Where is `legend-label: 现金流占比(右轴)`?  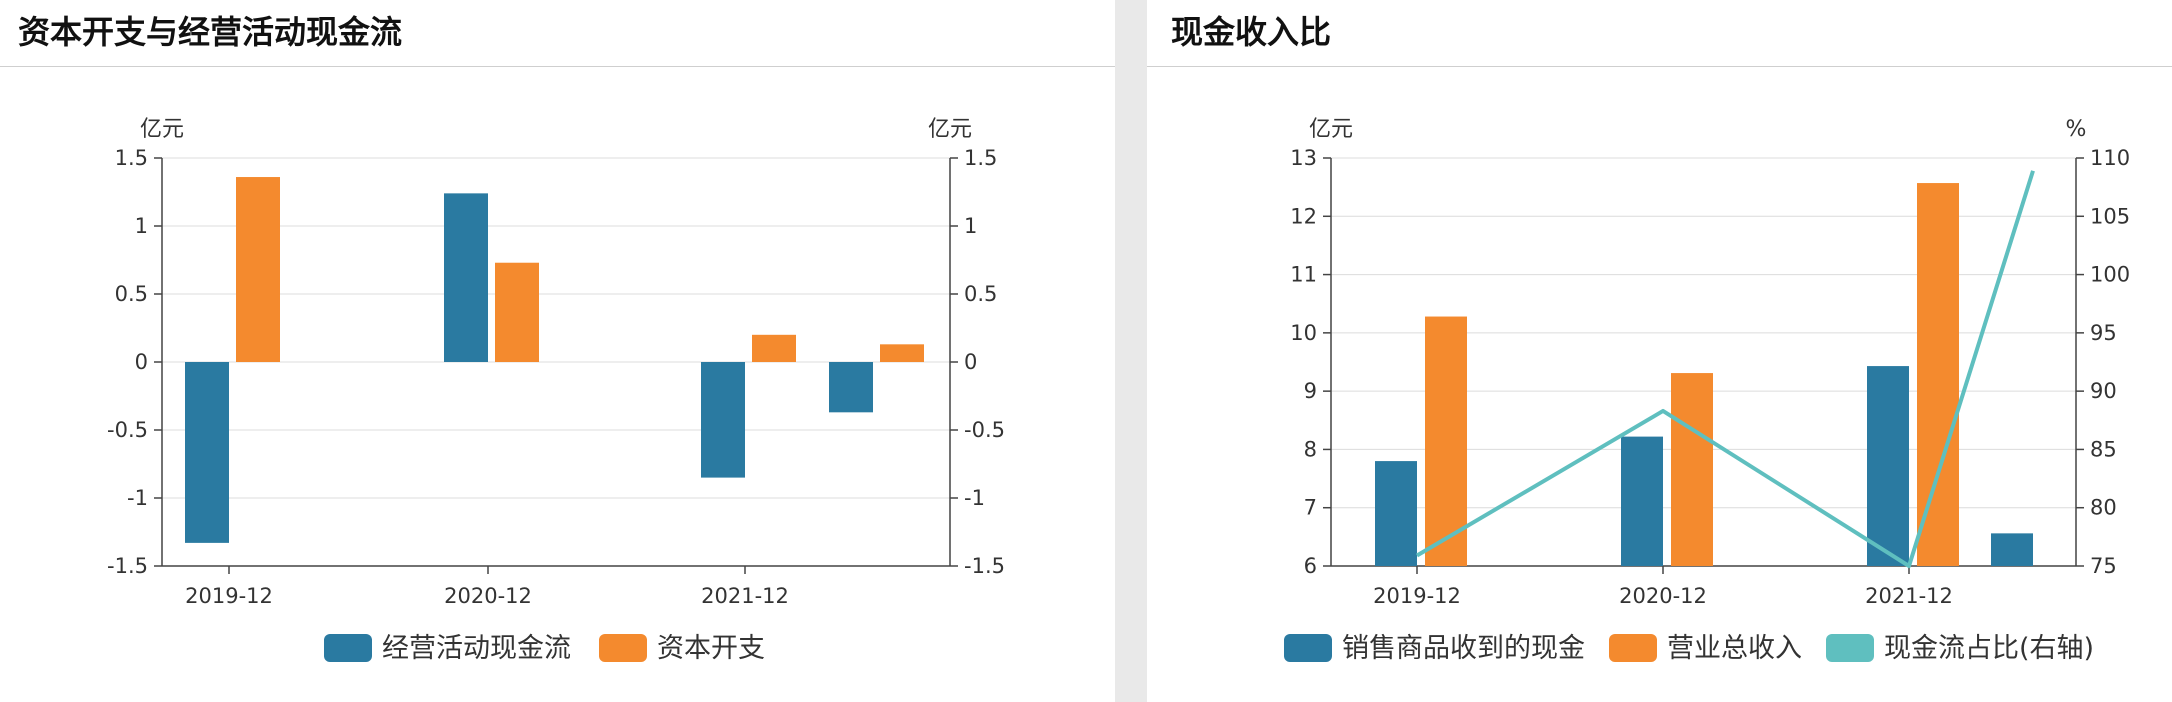 legend-label: 现金流占比(右轴) is located at coordinates (1989, 648).